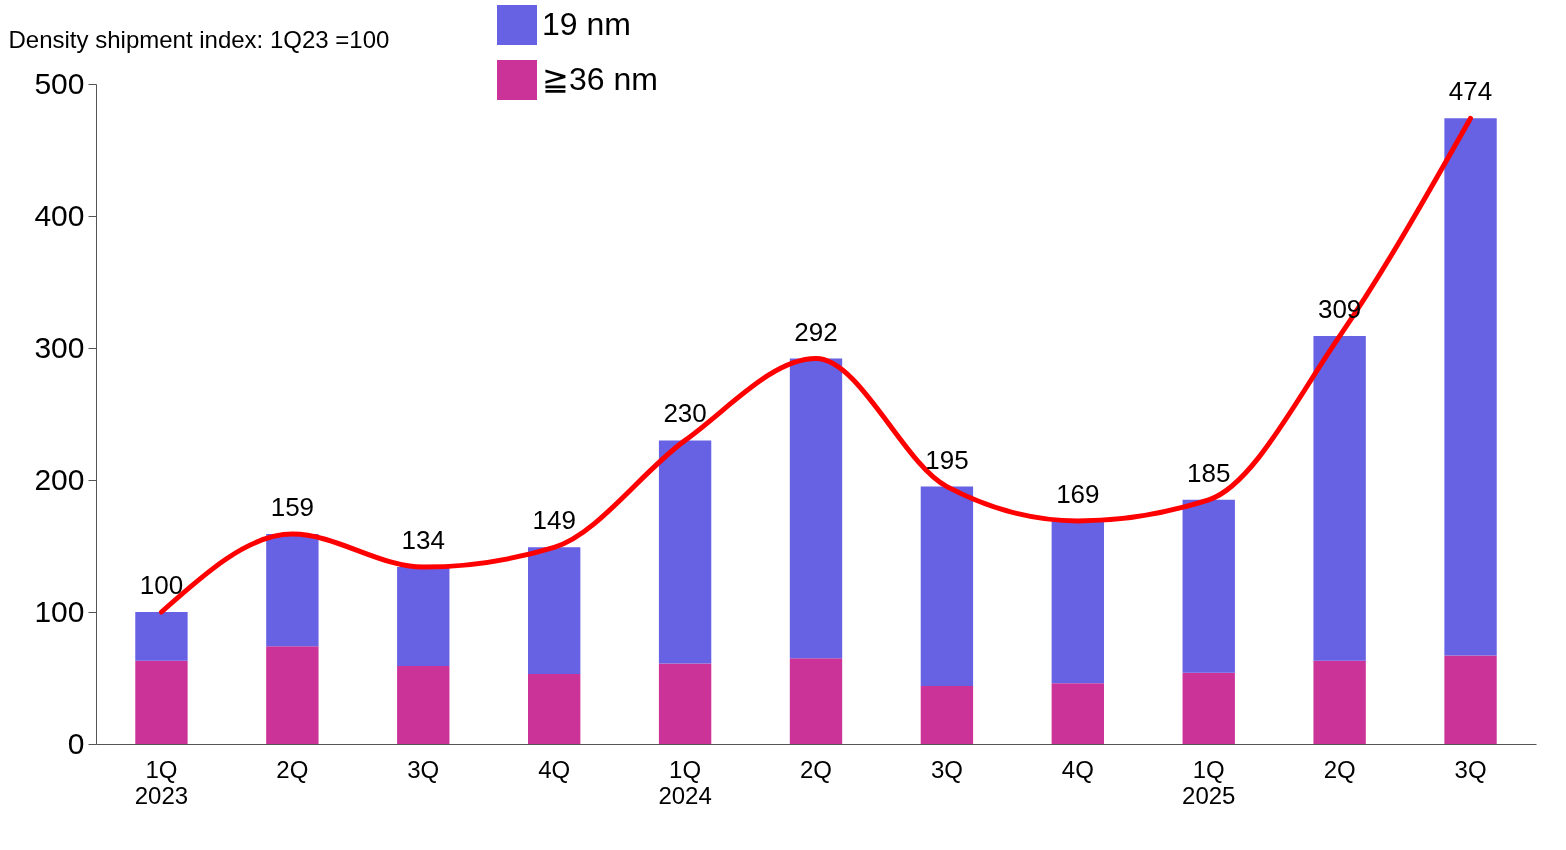  Describe the element at coordinates (1209, 782) in the screenshot. I see `x-tick-label: 1Q 2025` at that location.